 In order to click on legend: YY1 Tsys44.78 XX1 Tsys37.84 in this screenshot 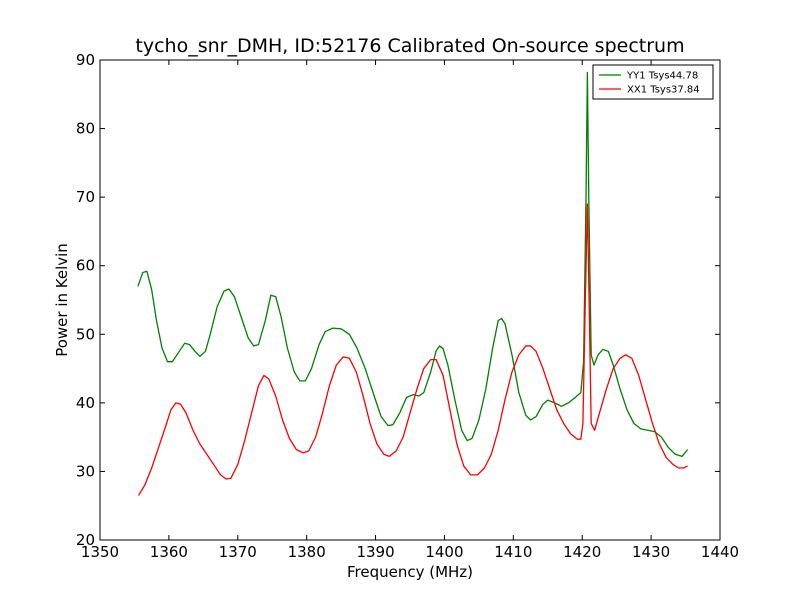, I will do `click(653, 82)`.